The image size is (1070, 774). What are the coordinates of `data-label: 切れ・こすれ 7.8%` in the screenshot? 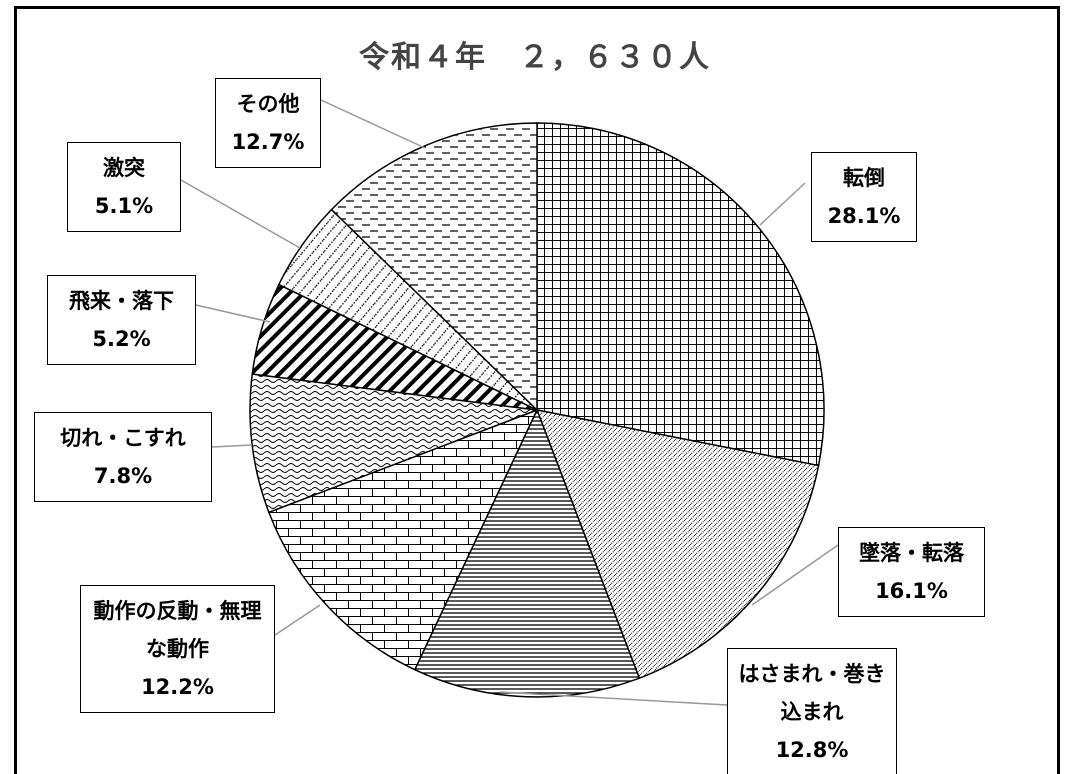 It's located at (123, 457).